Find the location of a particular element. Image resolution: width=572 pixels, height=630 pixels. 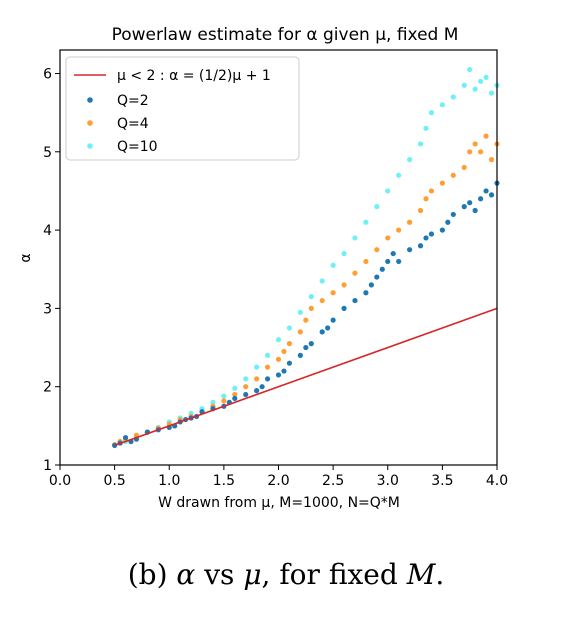

y-tick-label: 6 is located at coordinates (47, 74).